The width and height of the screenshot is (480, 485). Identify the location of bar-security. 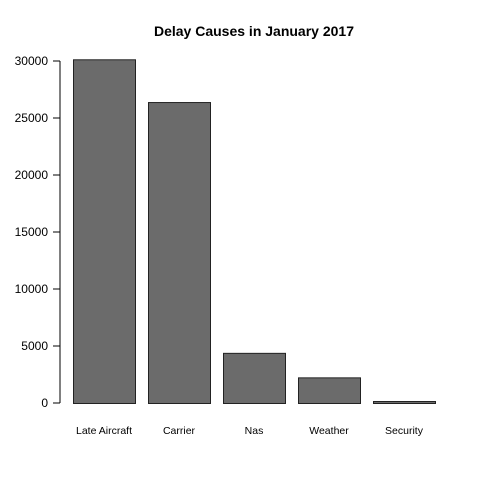
(404, 402).